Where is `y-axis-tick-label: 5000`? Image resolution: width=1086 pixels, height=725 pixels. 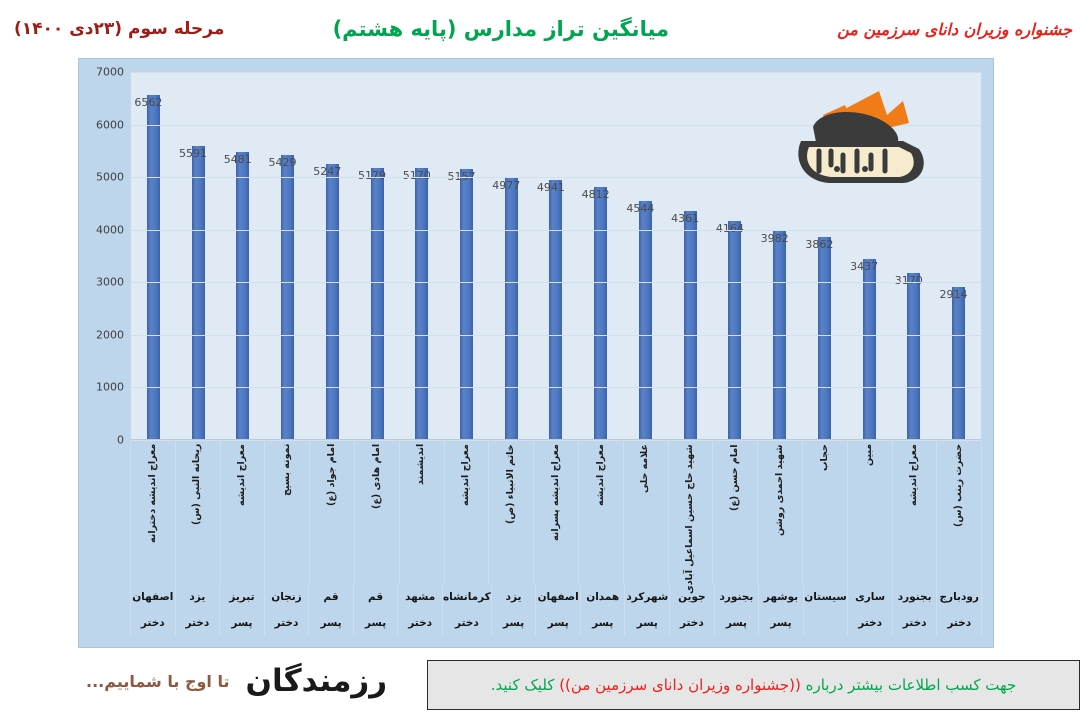 y-axis-tick-label: 5000 is located at coordinates (110, 177).